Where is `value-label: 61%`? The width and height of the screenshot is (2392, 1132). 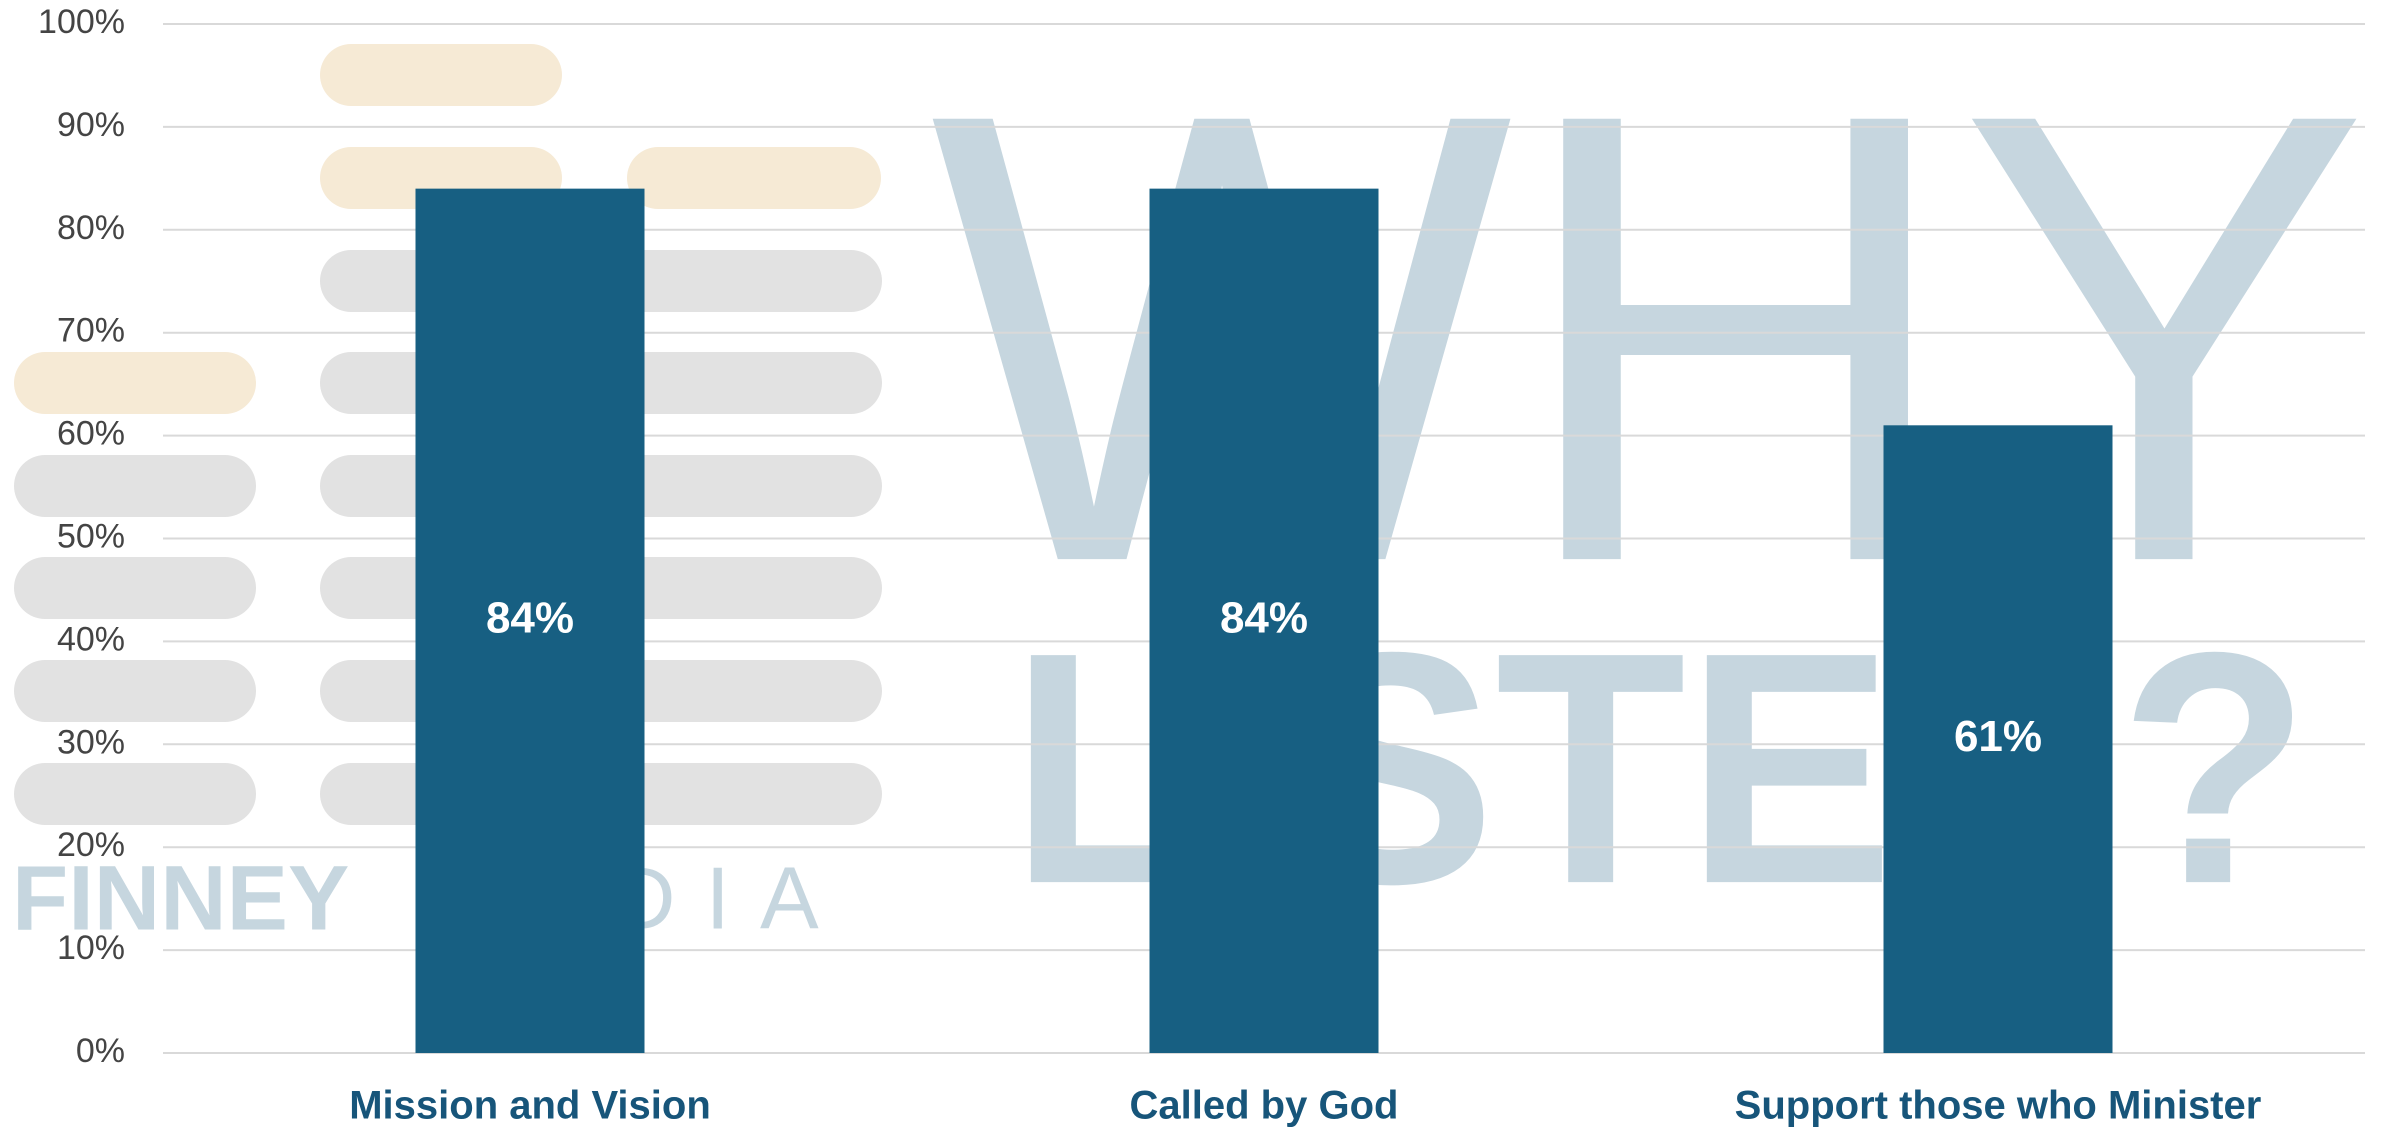 value-label: 61% is located at coordinates (1998, 736).